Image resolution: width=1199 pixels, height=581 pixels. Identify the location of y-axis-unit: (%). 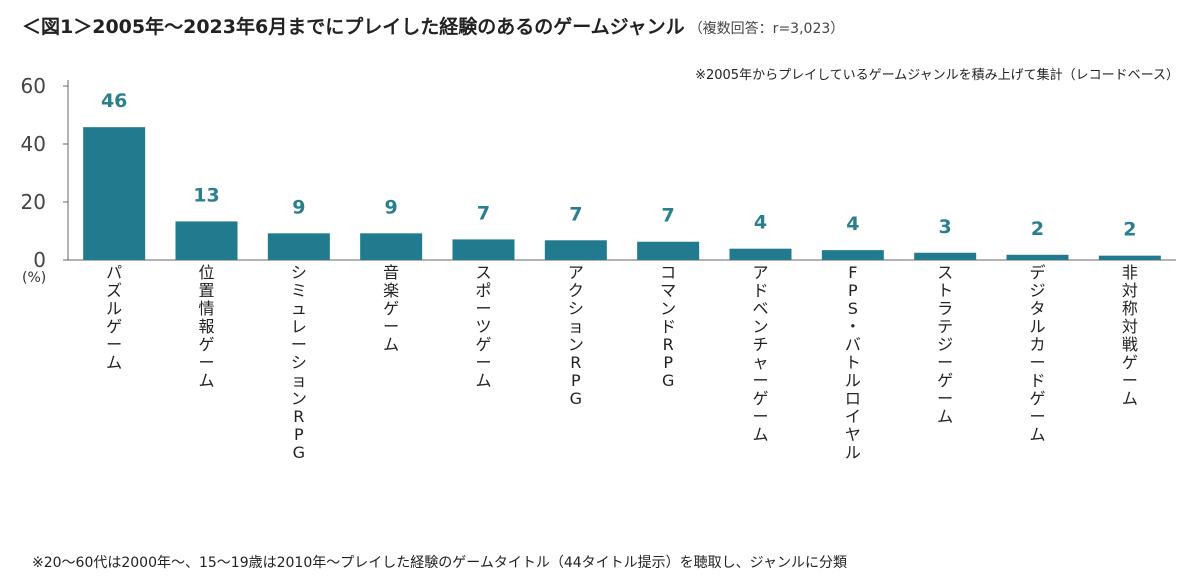
(34, 278).